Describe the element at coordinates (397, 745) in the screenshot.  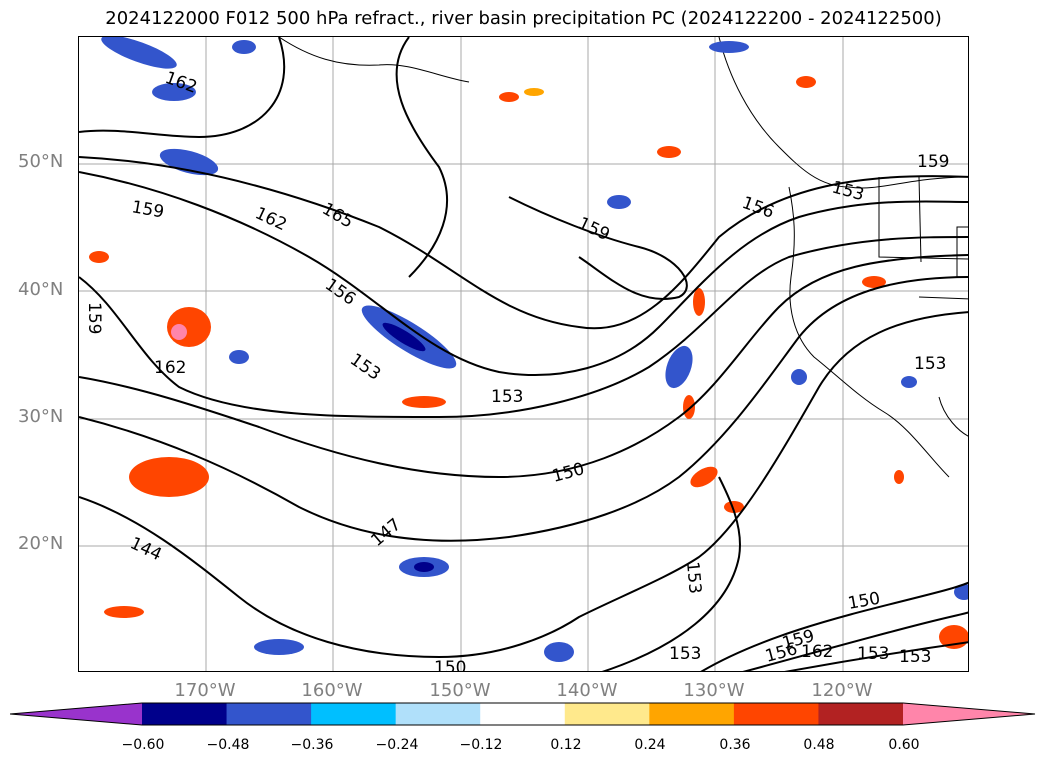
I see `colorbar-tick: −0.24` at that location.